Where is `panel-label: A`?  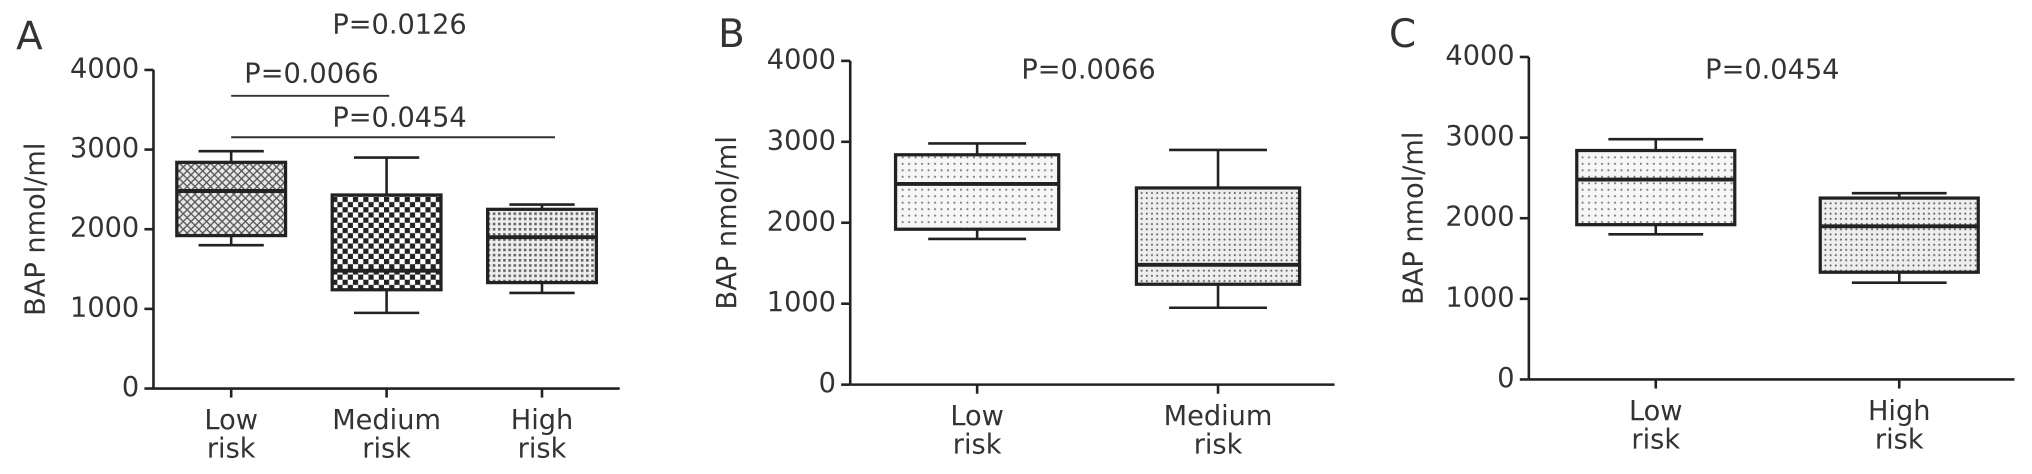
panel-label: A is located at coordinates (29, 36).